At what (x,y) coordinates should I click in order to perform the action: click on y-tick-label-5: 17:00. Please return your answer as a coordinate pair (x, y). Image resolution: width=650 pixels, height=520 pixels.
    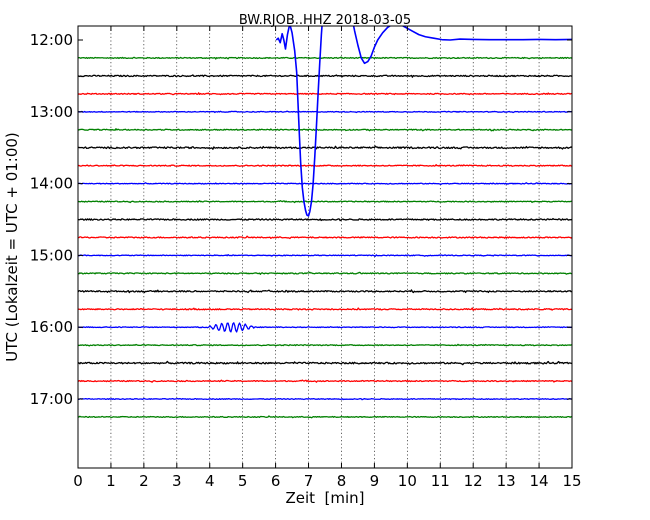
    Looking at the image, I should click on (51, 399).